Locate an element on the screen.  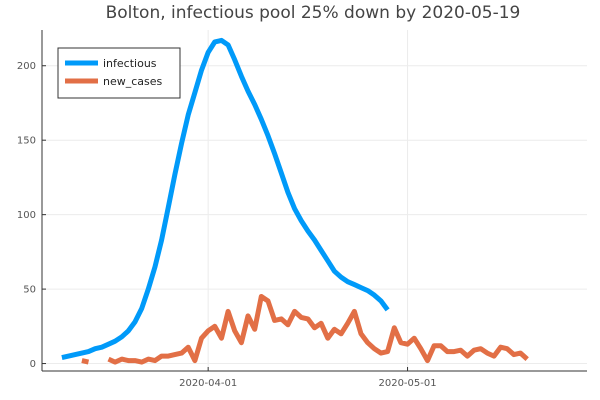
legend-label-new_cases: new_cases is located at coordinates (133, 81).